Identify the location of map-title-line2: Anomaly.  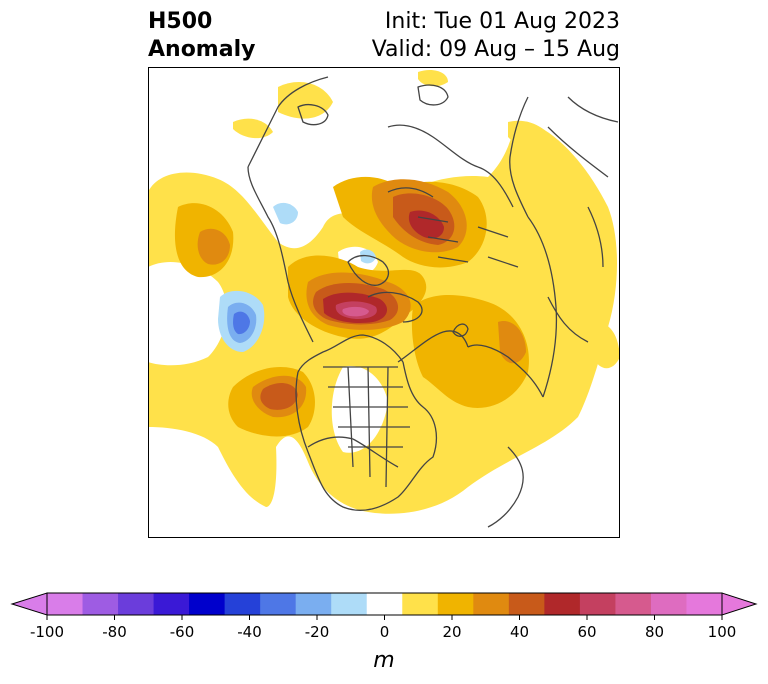
(202, 49).